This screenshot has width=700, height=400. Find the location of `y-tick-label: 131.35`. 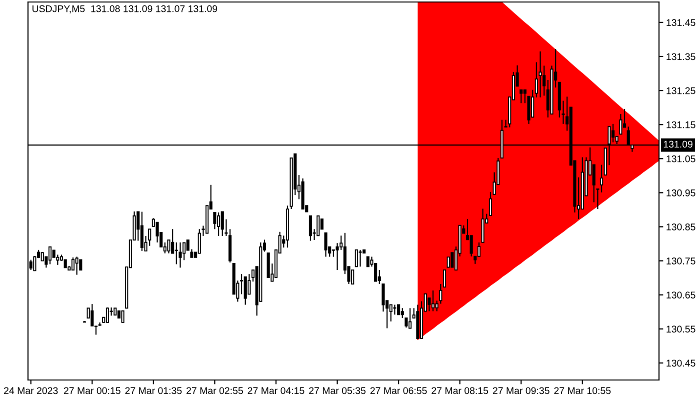

y-tick-label: 131.35 is located at coordinates (681, 56).